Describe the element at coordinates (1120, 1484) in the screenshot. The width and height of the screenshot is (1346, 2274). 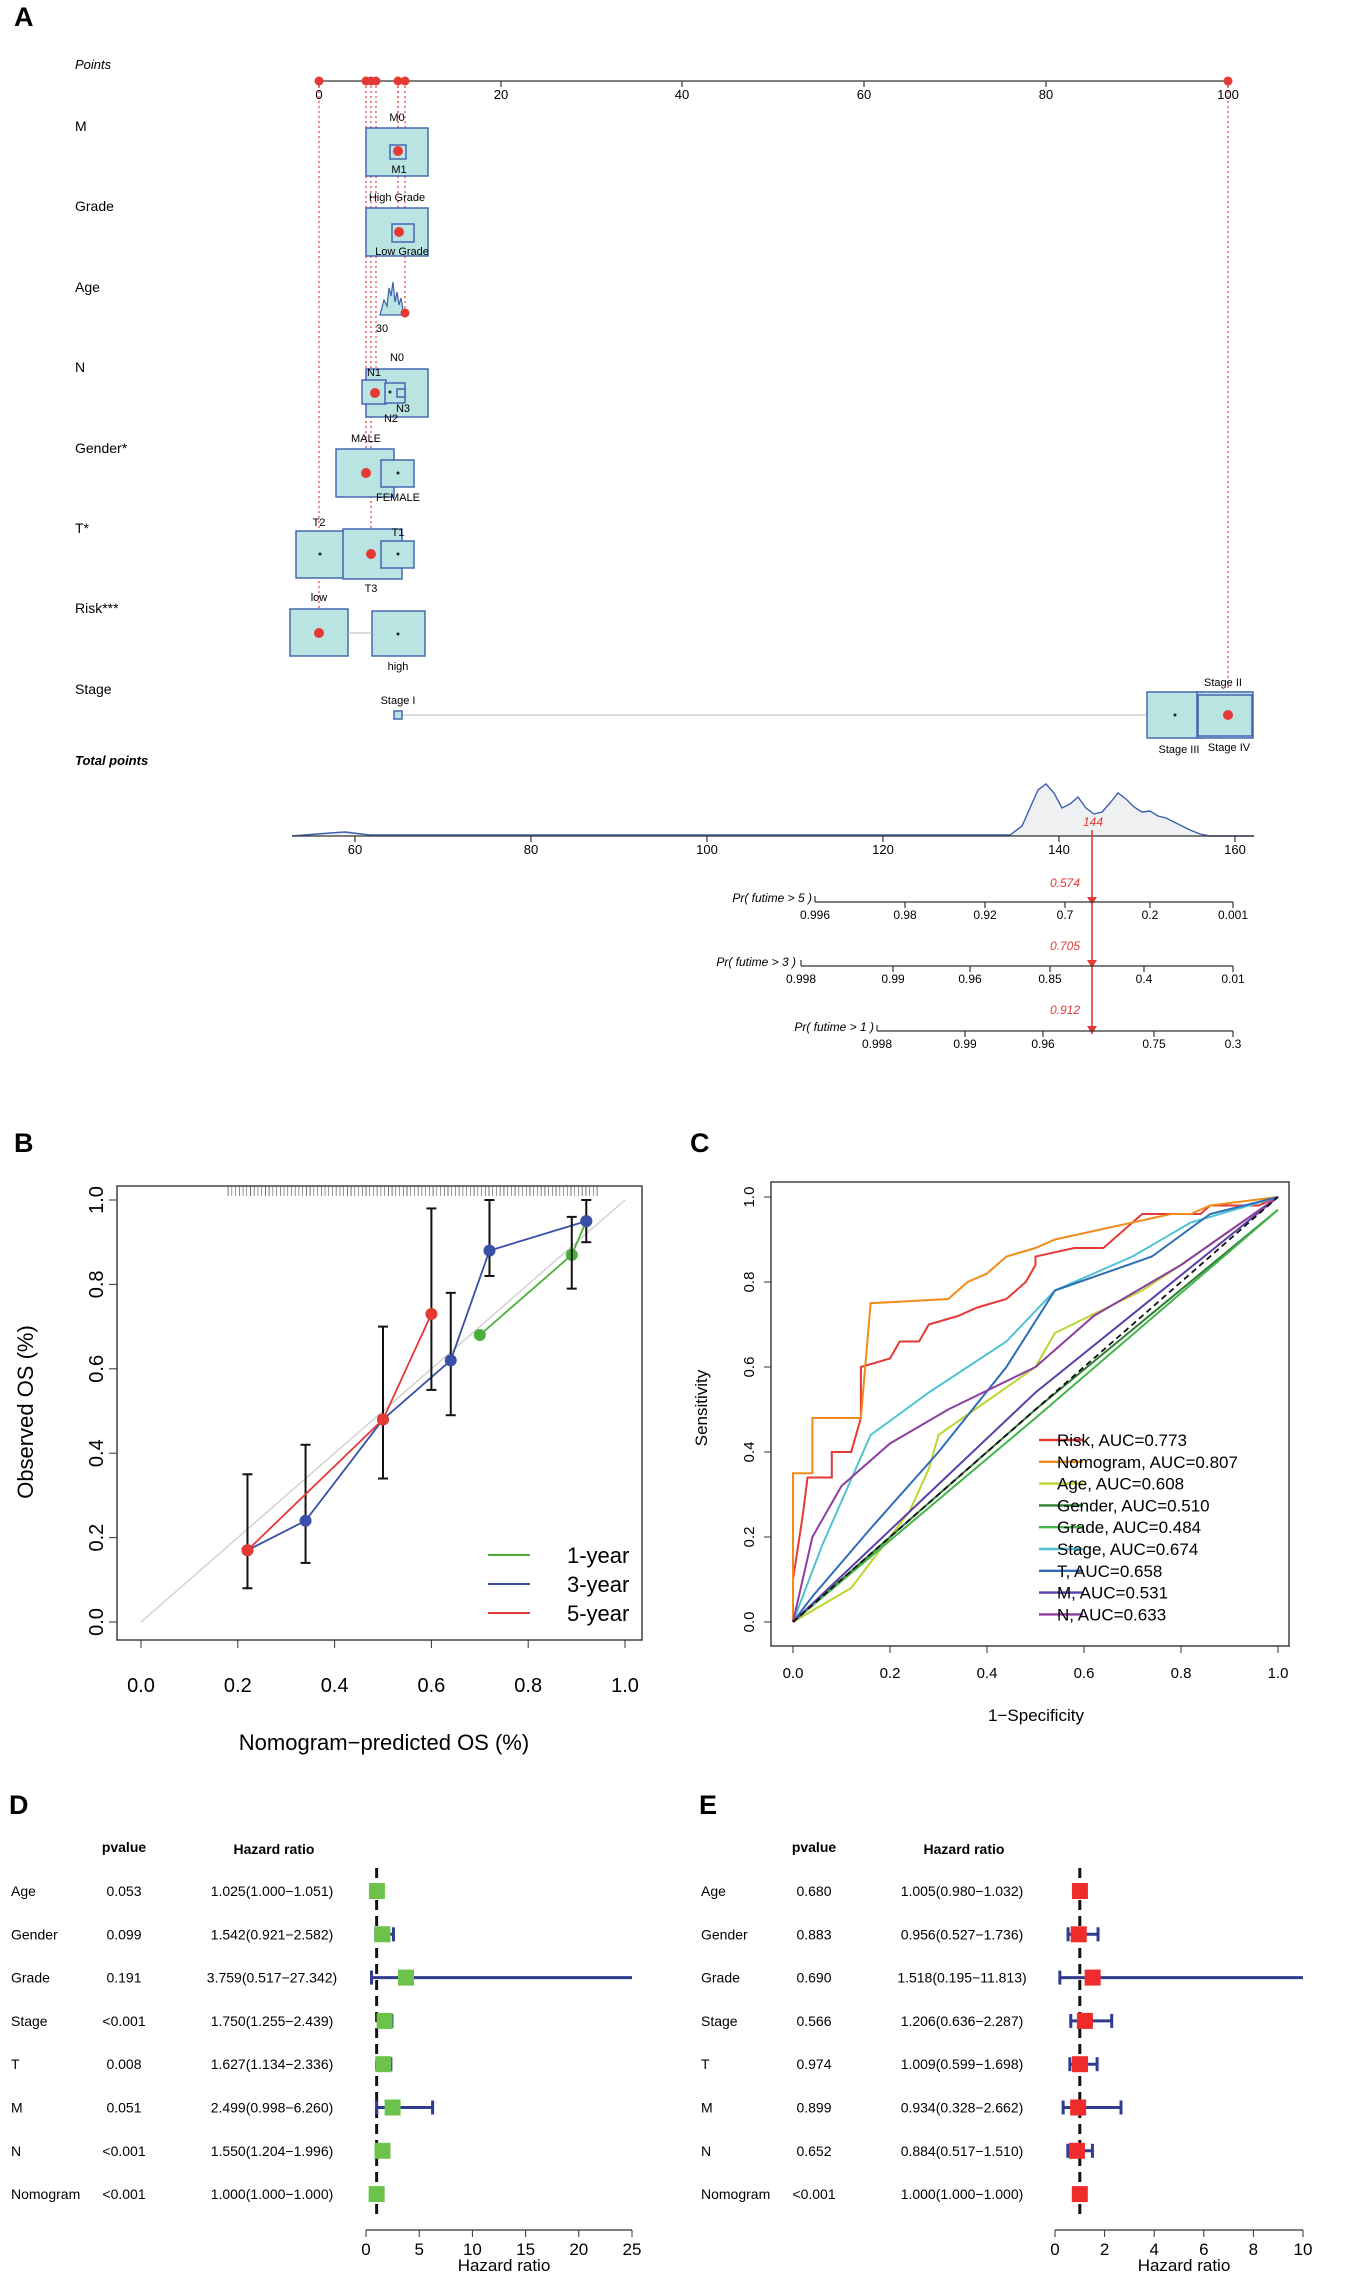
I see `roc-legend-label: Age, AUC=0.608` at that location.